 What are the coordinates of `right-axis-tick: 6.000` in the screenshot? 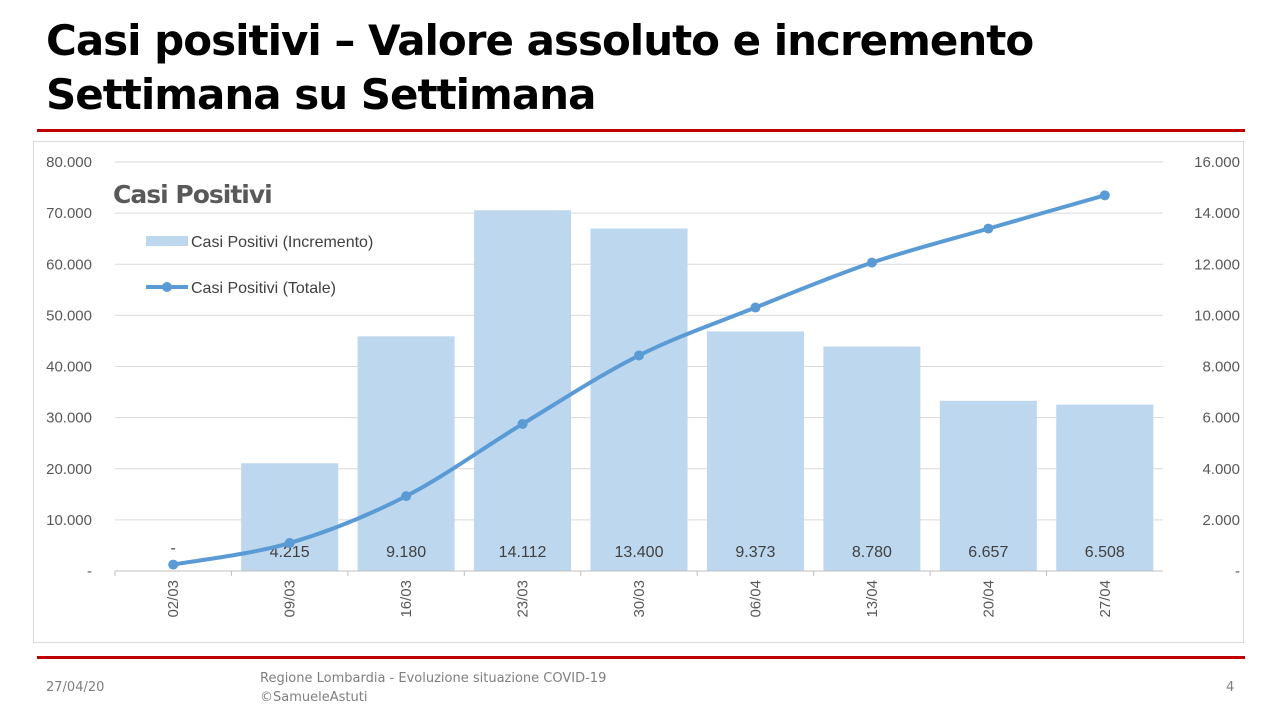 It's located at (1221, 418).